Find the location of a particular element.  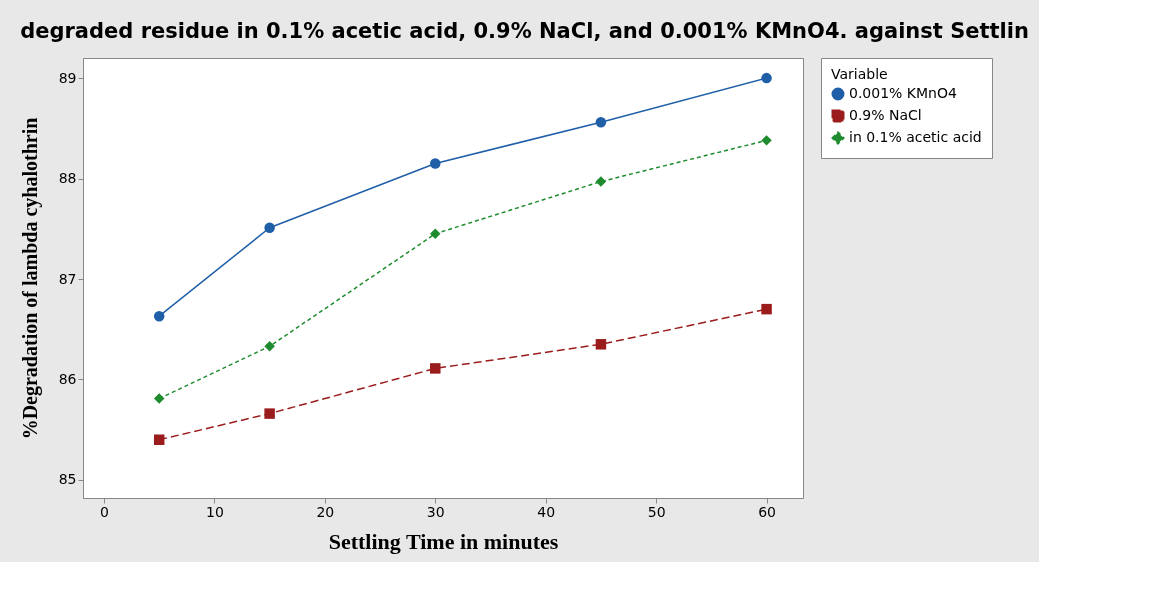

chart-title: degraded residue in 0.1% acetic acid, 0.9% NaCl, and 0.001% KMnO4. against Settlin is located at coordinates (524, 30).